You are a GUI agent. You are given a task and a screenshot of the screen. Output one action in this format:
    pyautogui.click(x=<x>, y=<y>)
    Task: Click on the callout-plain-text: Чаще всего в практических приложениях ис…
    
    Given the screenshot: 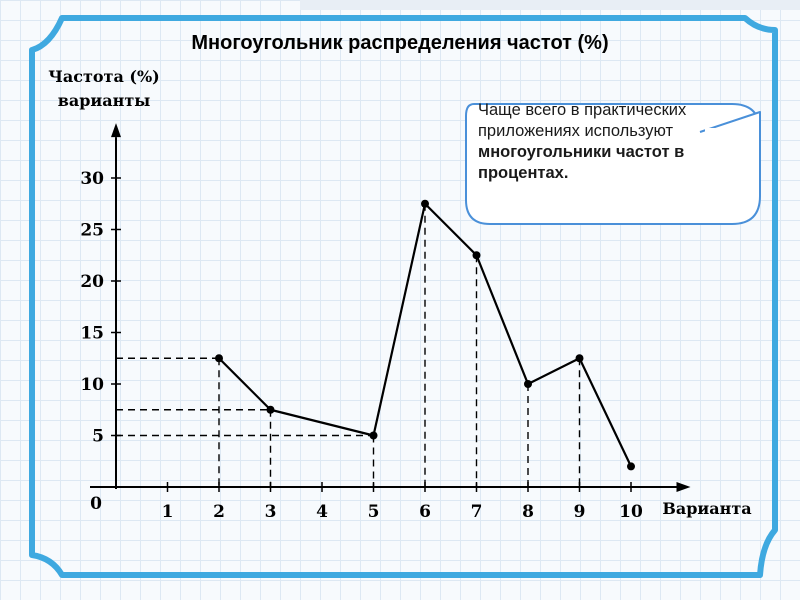 What is the action you would take?
    pyautogui.click(x=582, y=120)
    